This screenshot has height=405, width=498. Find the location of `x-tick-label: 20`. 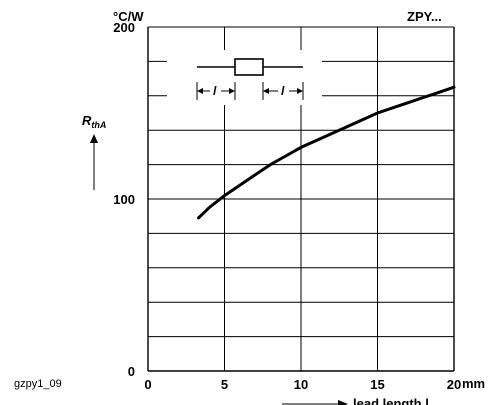

x-tick-label: 20 is located at coordinates (454, 384).